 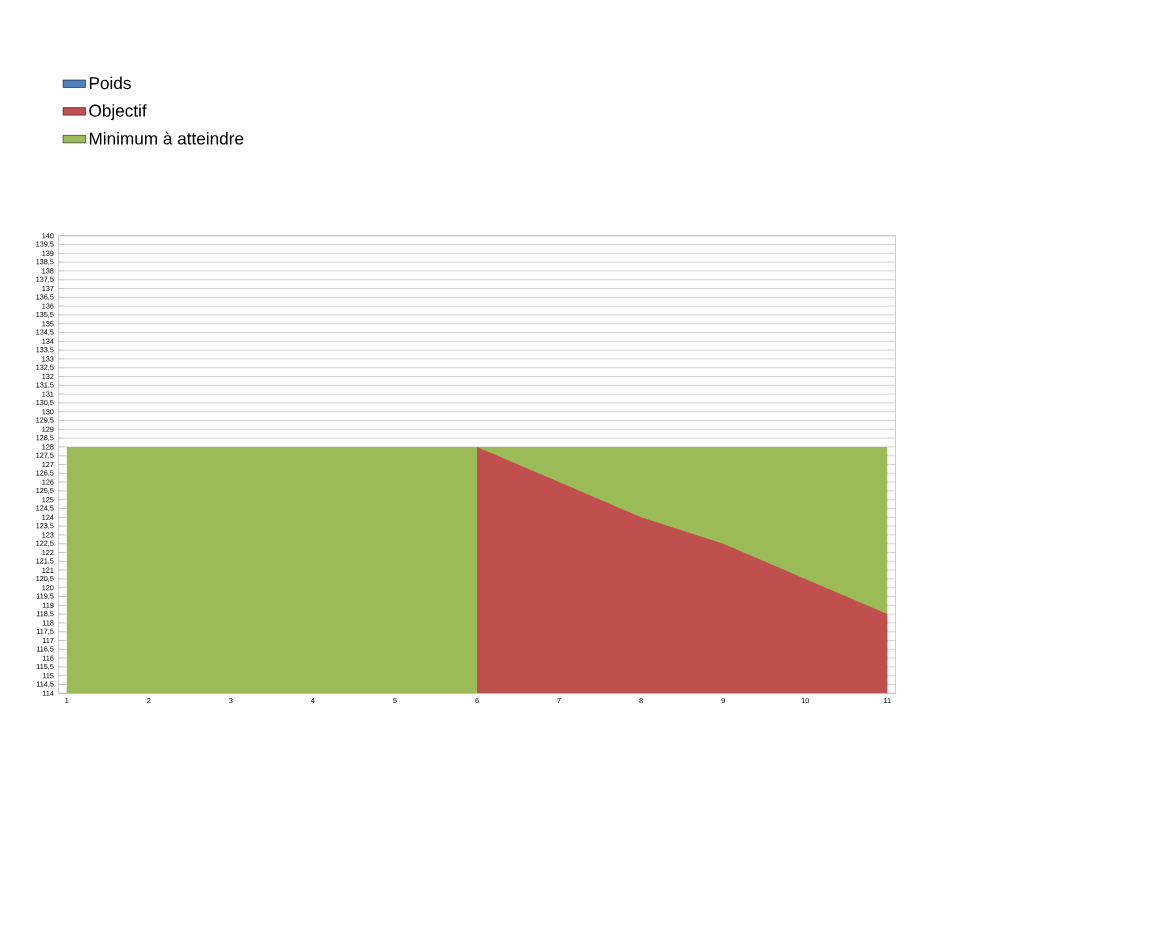 I want to click on legend-label: Poids, so click(x=110, y=83).